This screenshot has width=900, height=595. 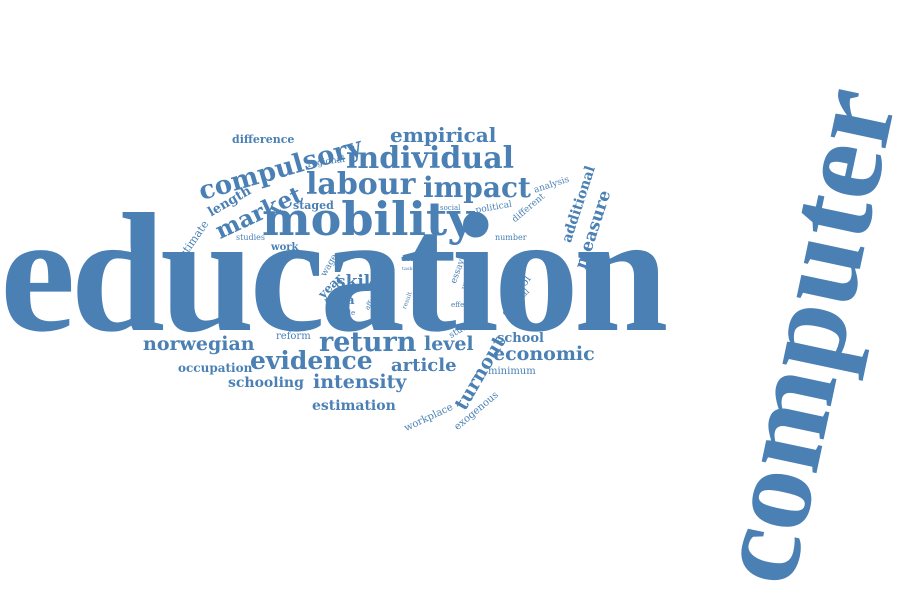 What do you see at coordinates (449, 344) in the screenshot?
I see `word-level: level` at bounding box center [449, 344].